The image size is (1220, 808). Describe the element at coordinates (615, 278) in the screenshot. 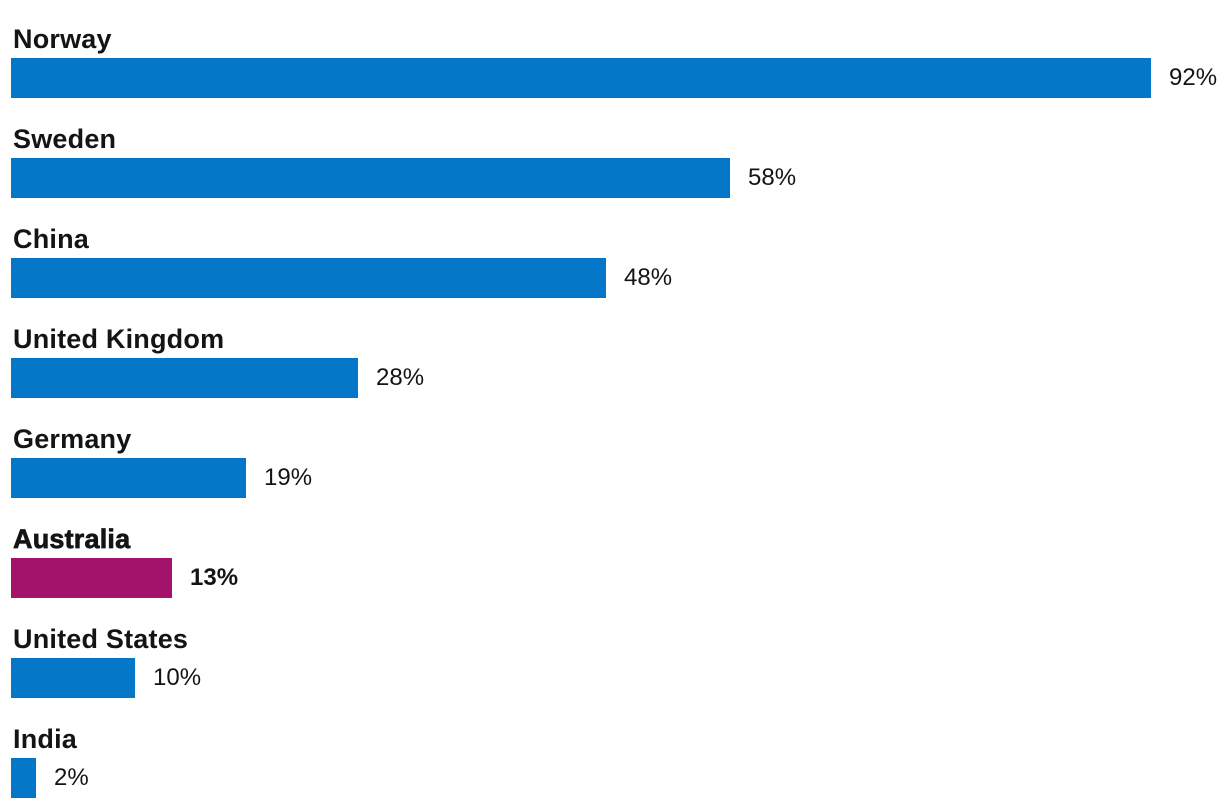

I see `bar-line: 48%` at that location.